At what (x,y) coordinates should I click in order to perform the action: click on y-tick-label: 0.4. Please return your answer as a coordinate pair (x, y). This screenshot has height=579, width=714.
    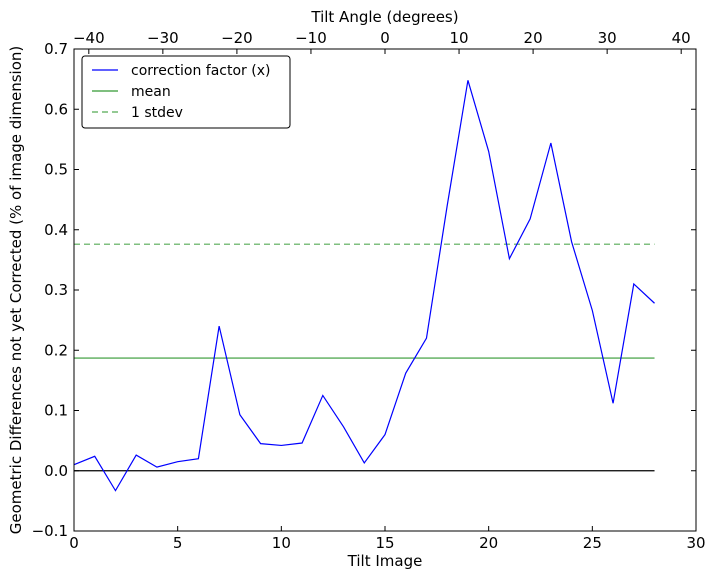
    Looking at the image, I should click on (56, 230).